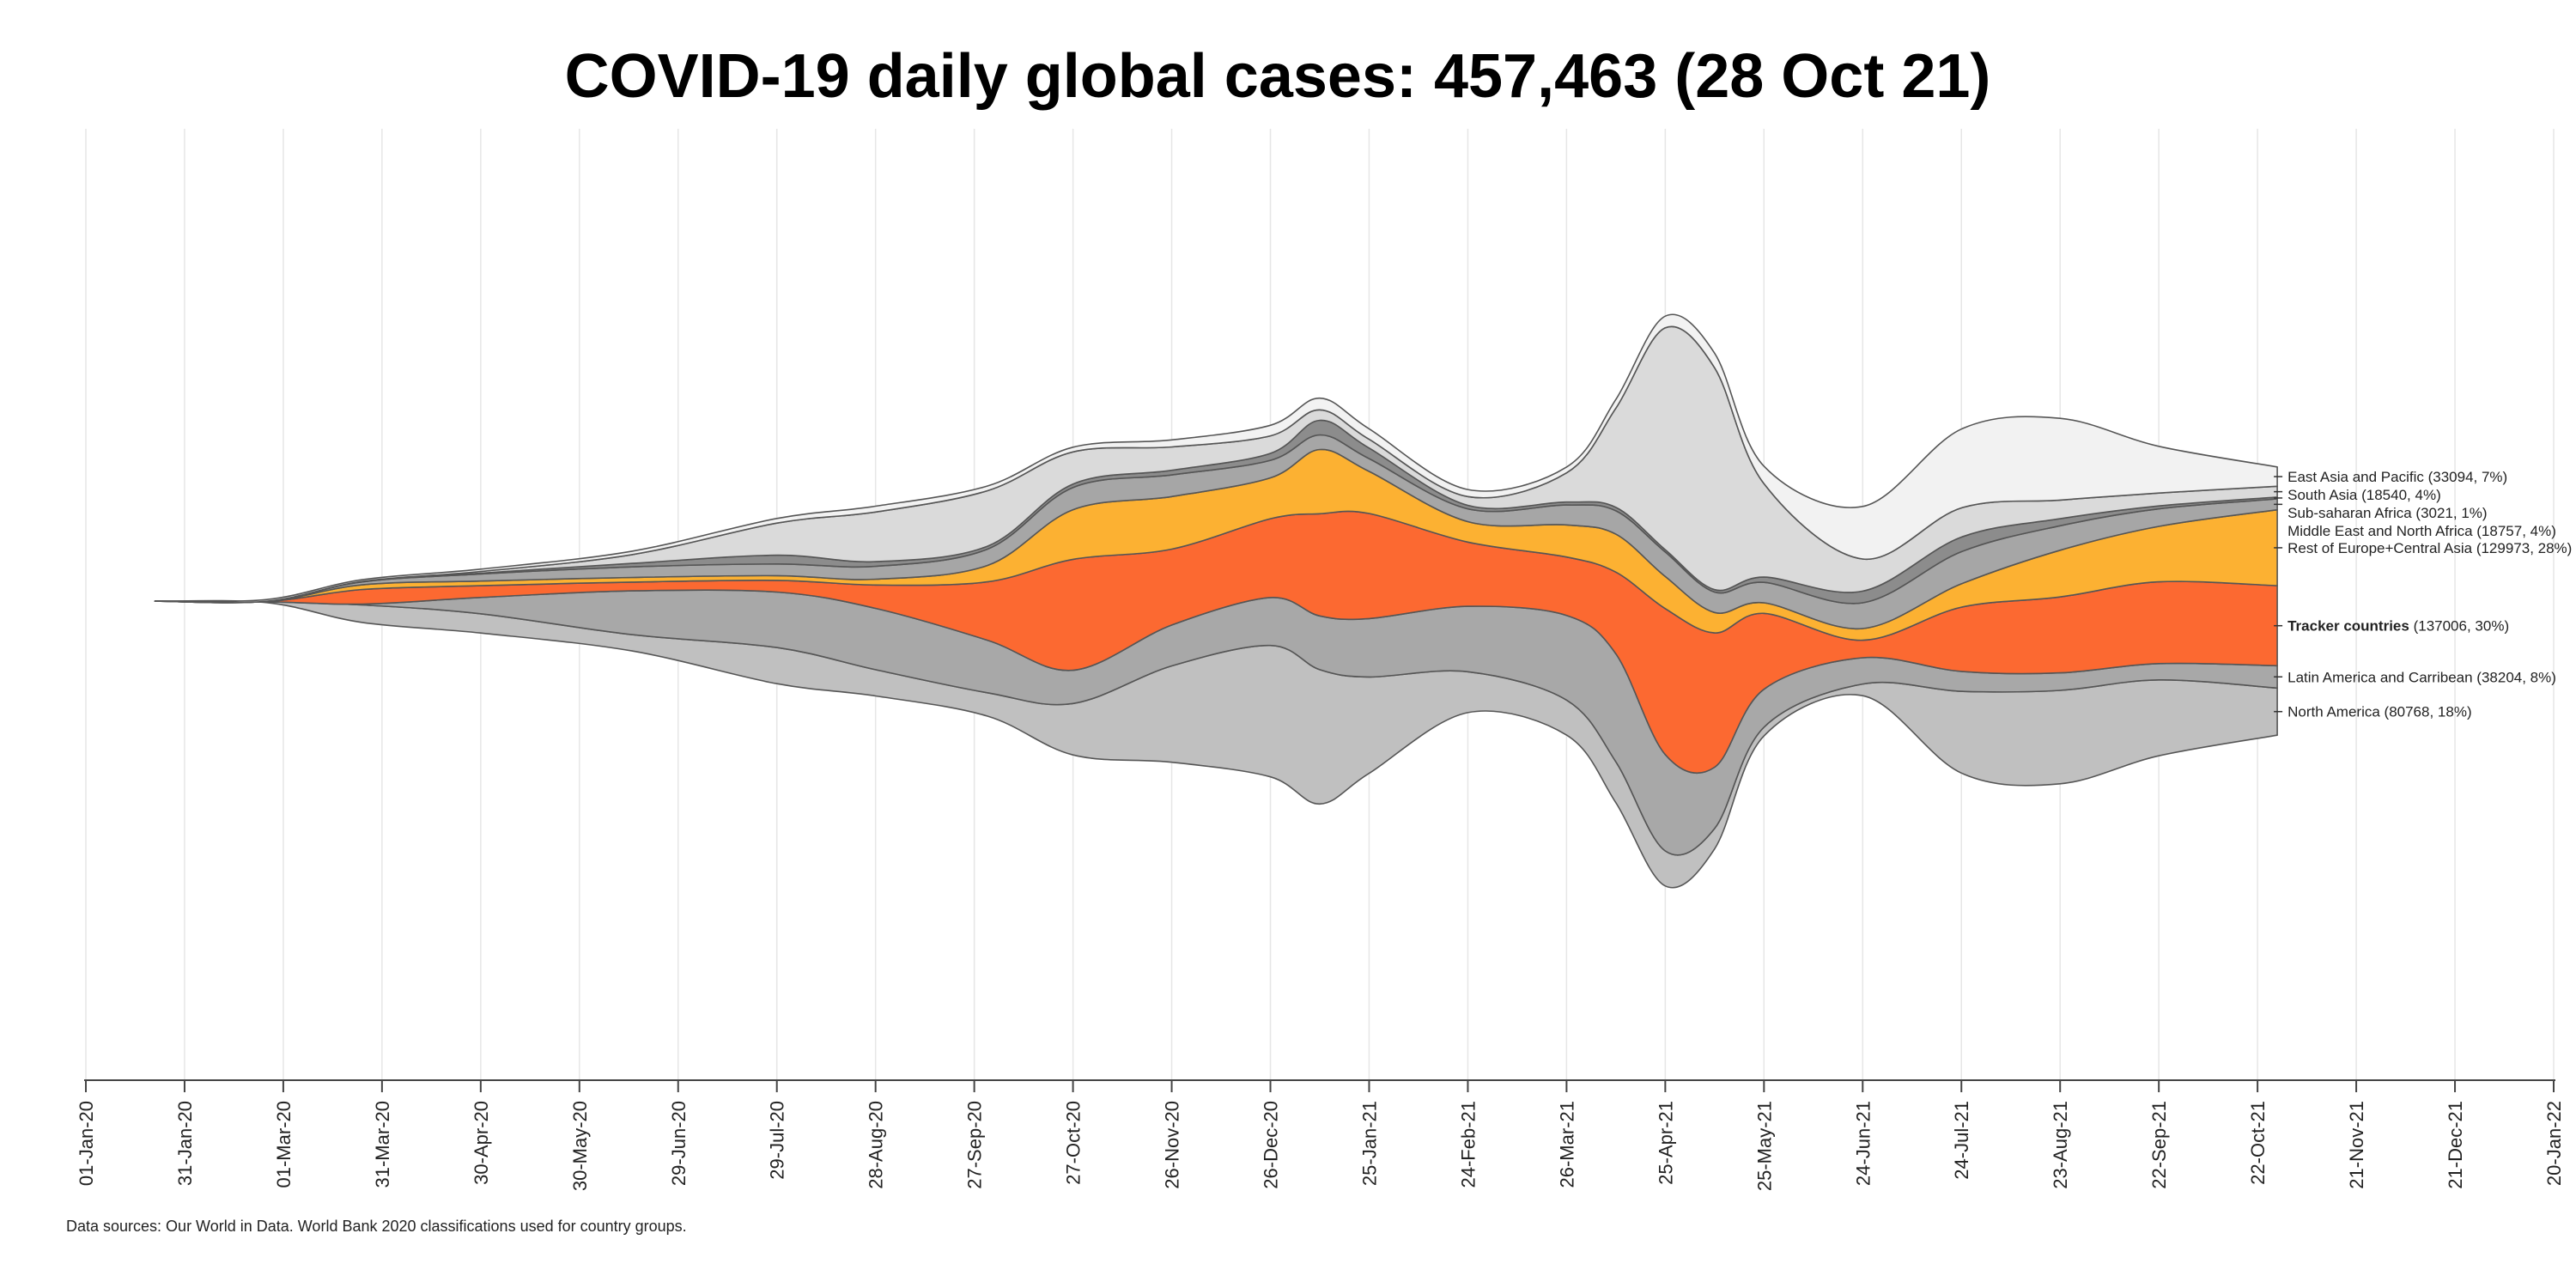  I want to click on x-tick-label: 01-Jan-20, so click(86, 1144).